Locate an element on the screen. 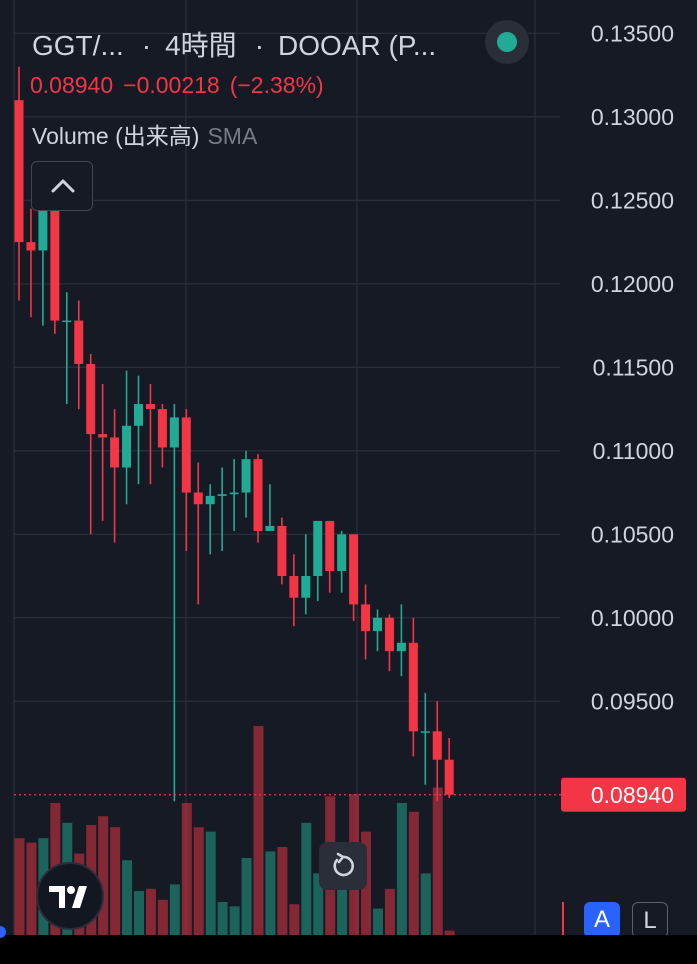  status-dot-icon is located at coordinates (507, 42).